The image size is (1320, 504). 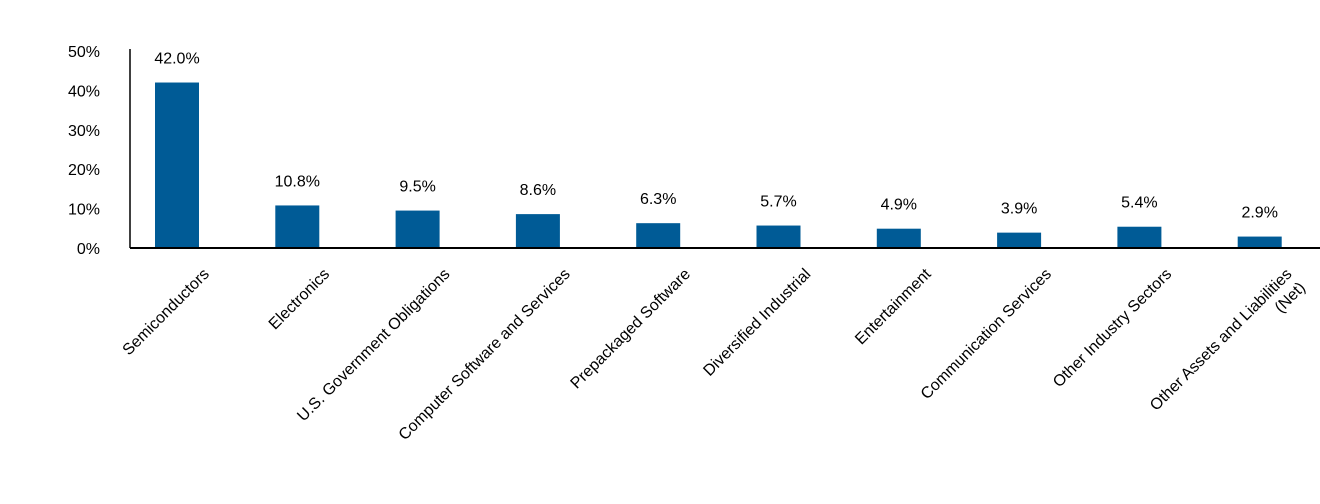 What do you see at coordinates (658, 199) in the screenshot?
I see `data-label: 6.3%` at bounding box center [658, 199].